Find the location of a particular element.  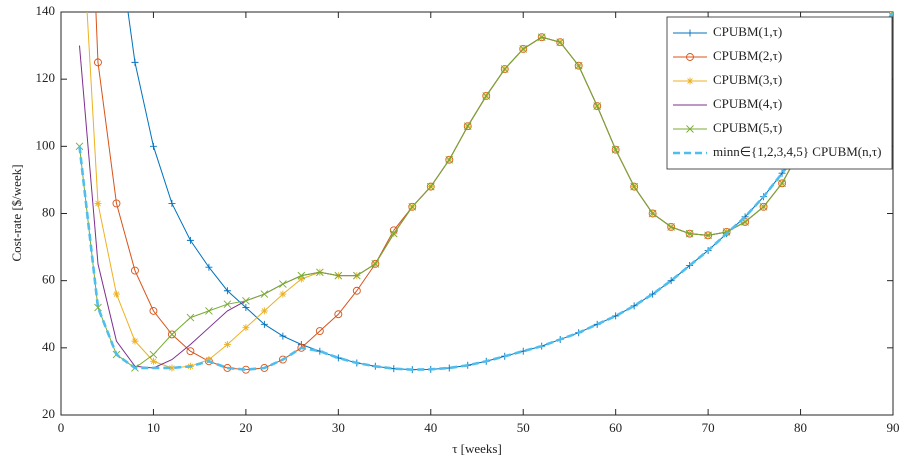

legend-label: CPUBM(1,τ) is located at coordinates (747, 31).